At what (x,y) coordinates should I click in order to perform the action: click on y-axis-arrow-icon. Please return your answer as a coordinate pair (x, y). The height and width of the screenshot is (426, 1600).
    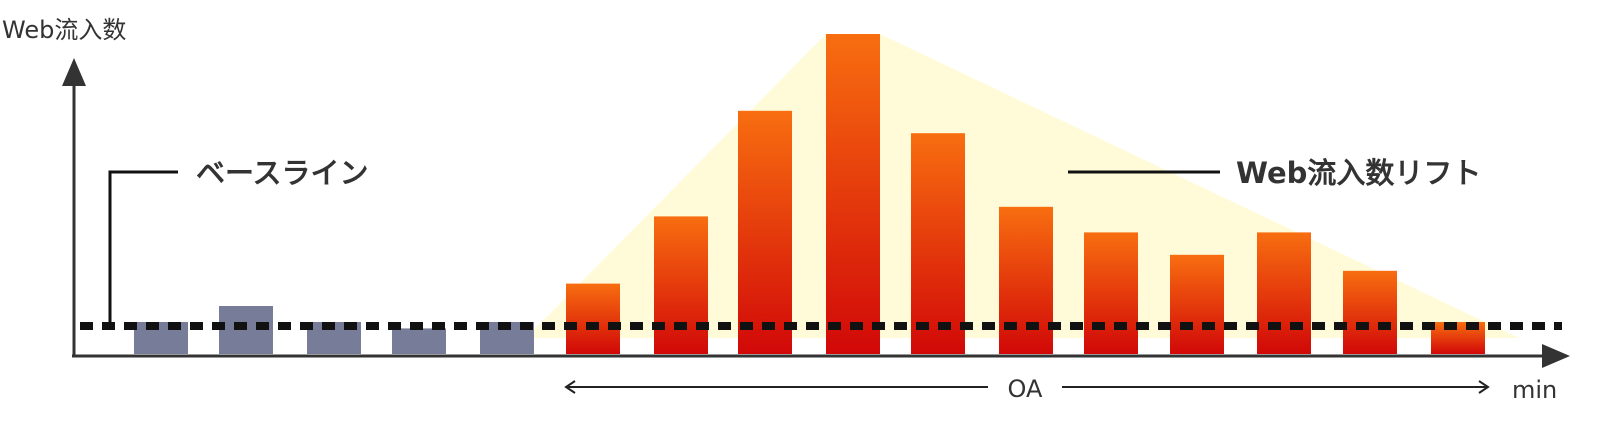
    Looking at the image, I should click on (74, 72).